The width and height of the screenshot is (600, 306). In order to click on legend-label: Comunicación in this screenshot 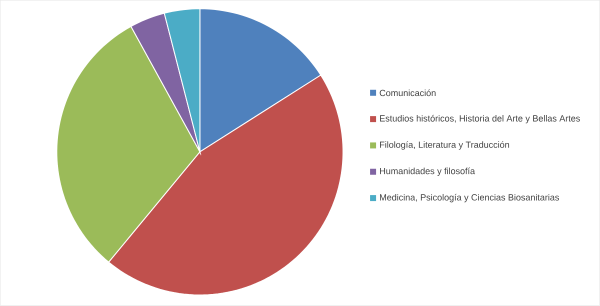, I will do `click(408, 93)`.